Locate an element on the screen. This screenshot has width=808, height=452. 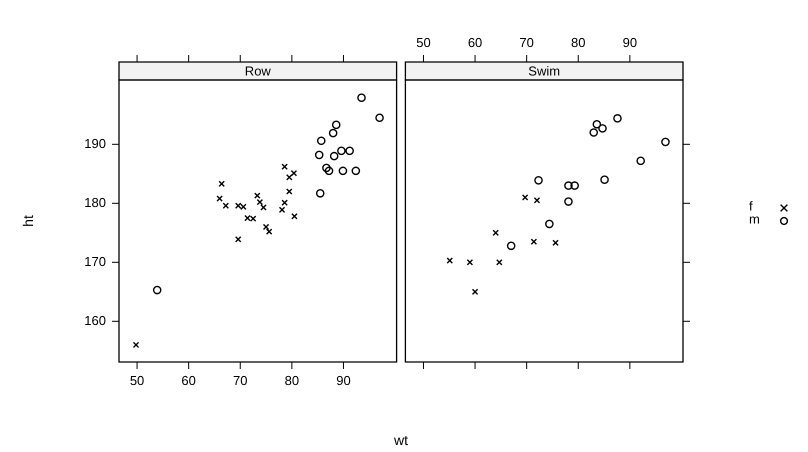
legend-label: m is located at coordinates (754, 219).